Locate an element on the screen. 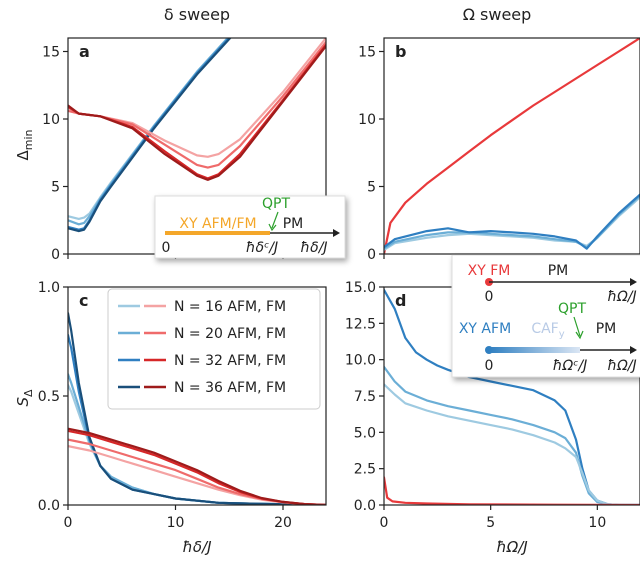 The height and width of the screenshot is (564, 640). inset-a-qpt-arrow is located at coordinates (275, 220).